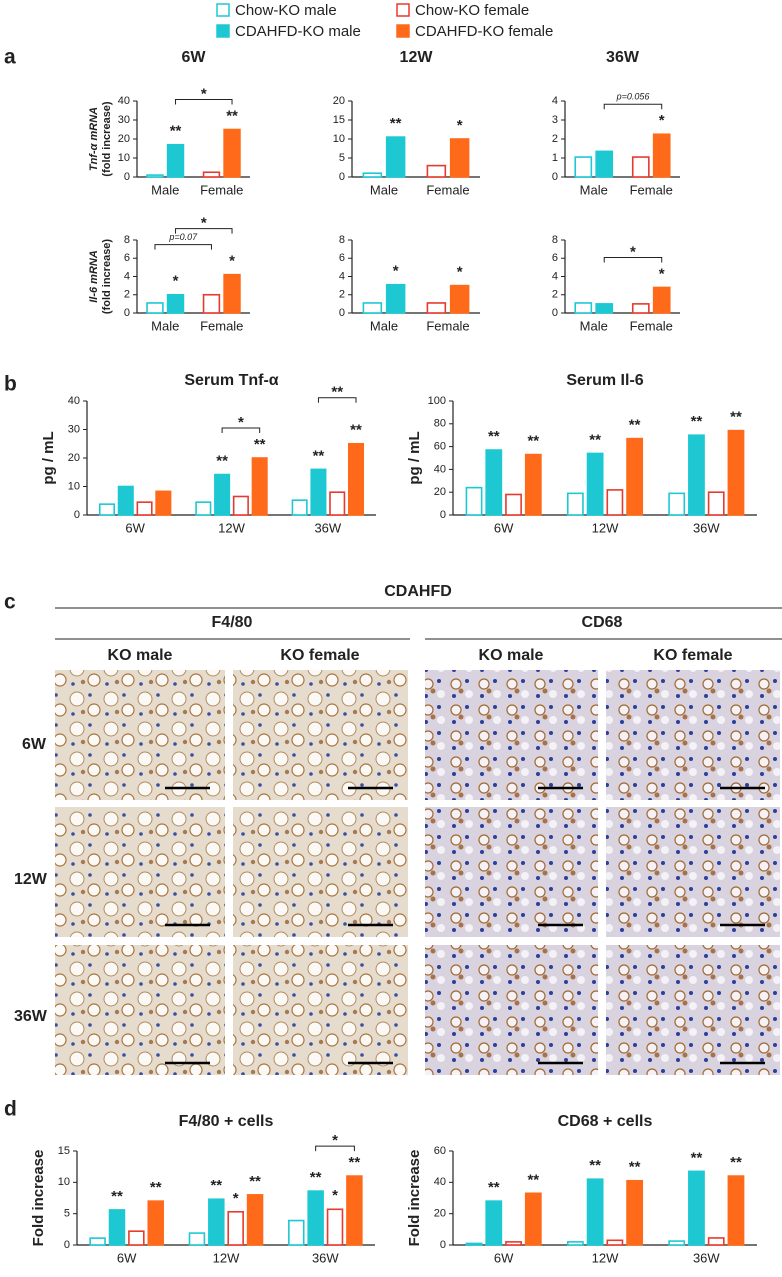 This screenshot has height=1277, width=782. What do you see at coordinates (440, 424) in the screenshot?
I see `y-tick-label: 80` at bounding box center [440, 424].